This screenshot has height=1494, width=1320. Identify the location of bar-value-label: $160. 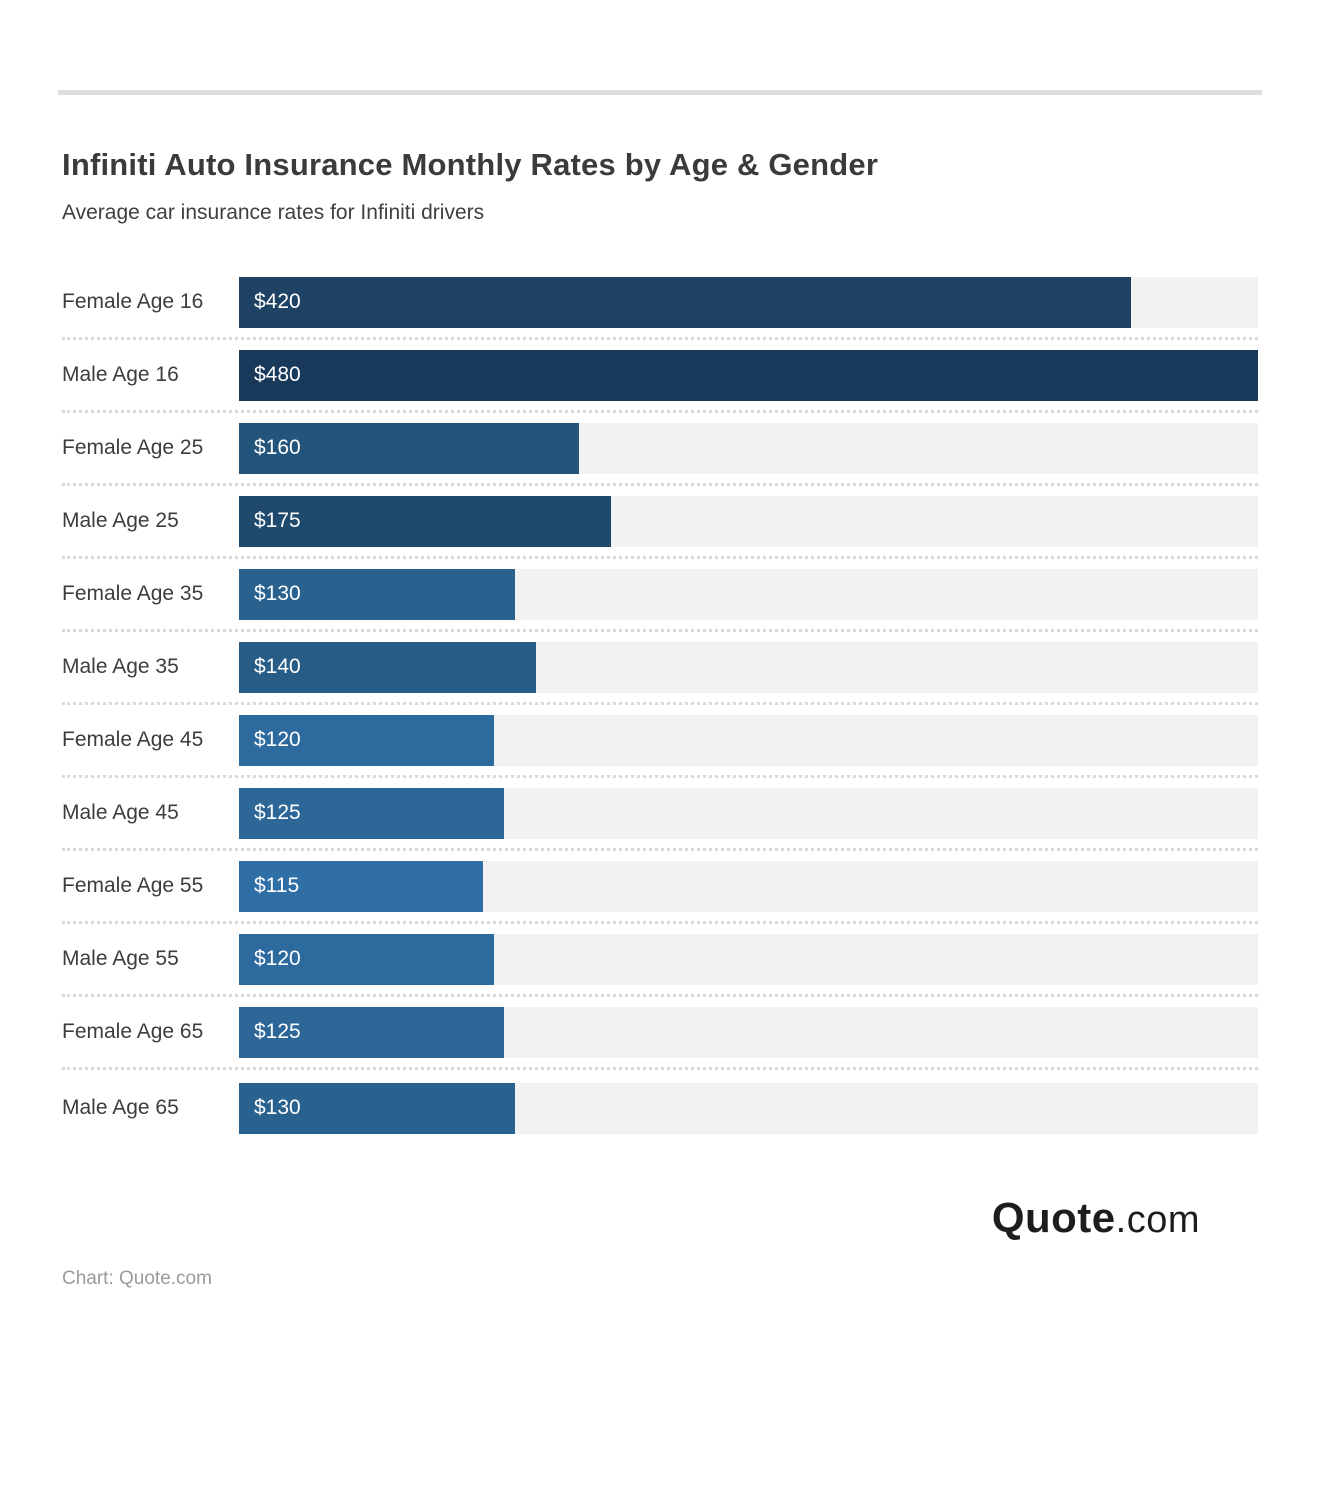
(277, 447).